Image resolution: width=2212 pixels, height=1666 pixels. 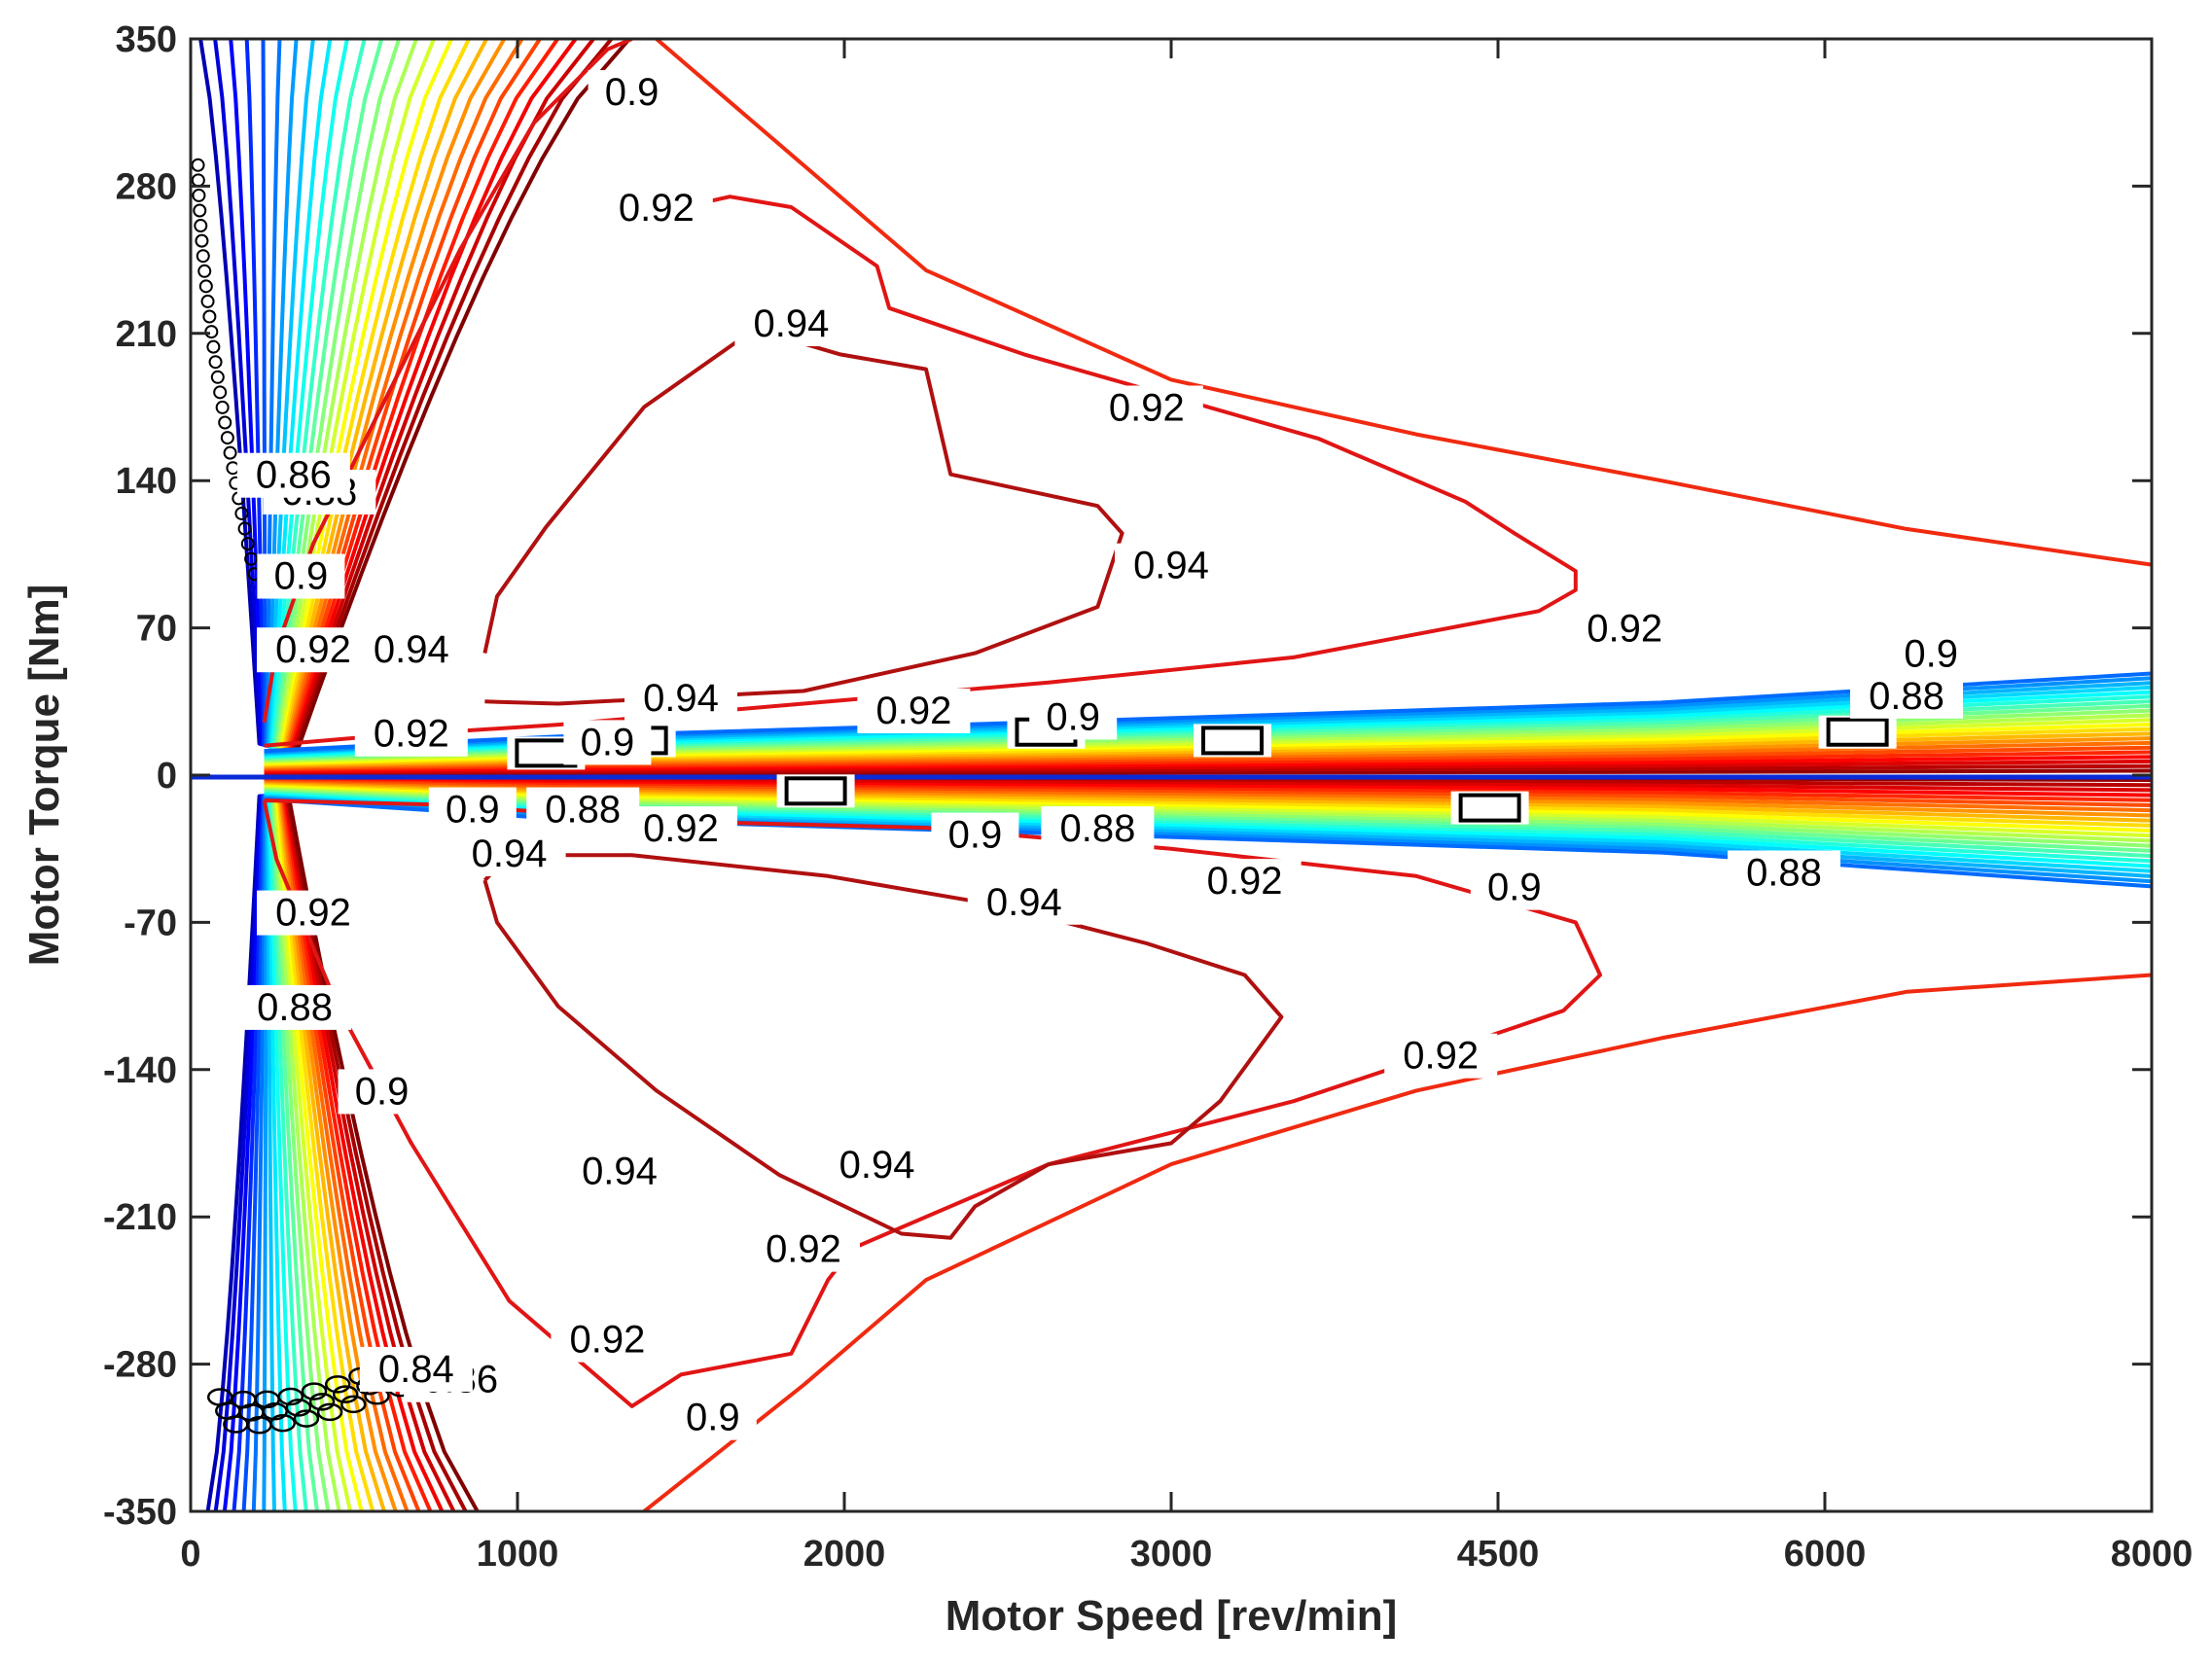 What do you see at coordinates (518, 1555) in the screenshot?
I see `x-tick-label: 1000` at bounding box center [518, 1555].